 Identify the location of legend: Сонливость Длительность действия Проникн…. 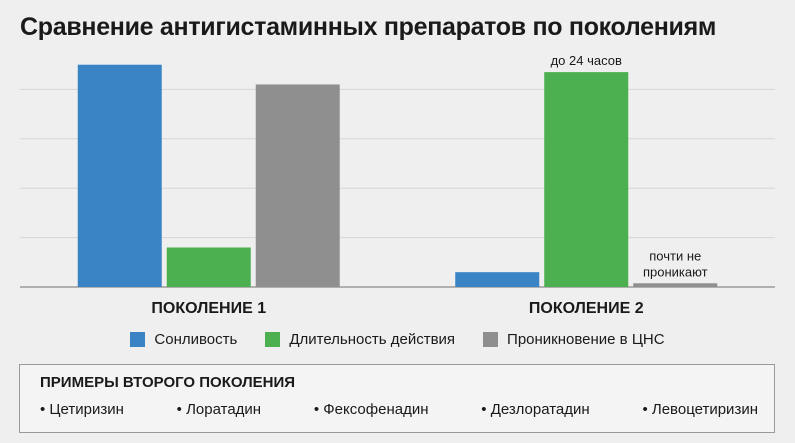
(397, 339).